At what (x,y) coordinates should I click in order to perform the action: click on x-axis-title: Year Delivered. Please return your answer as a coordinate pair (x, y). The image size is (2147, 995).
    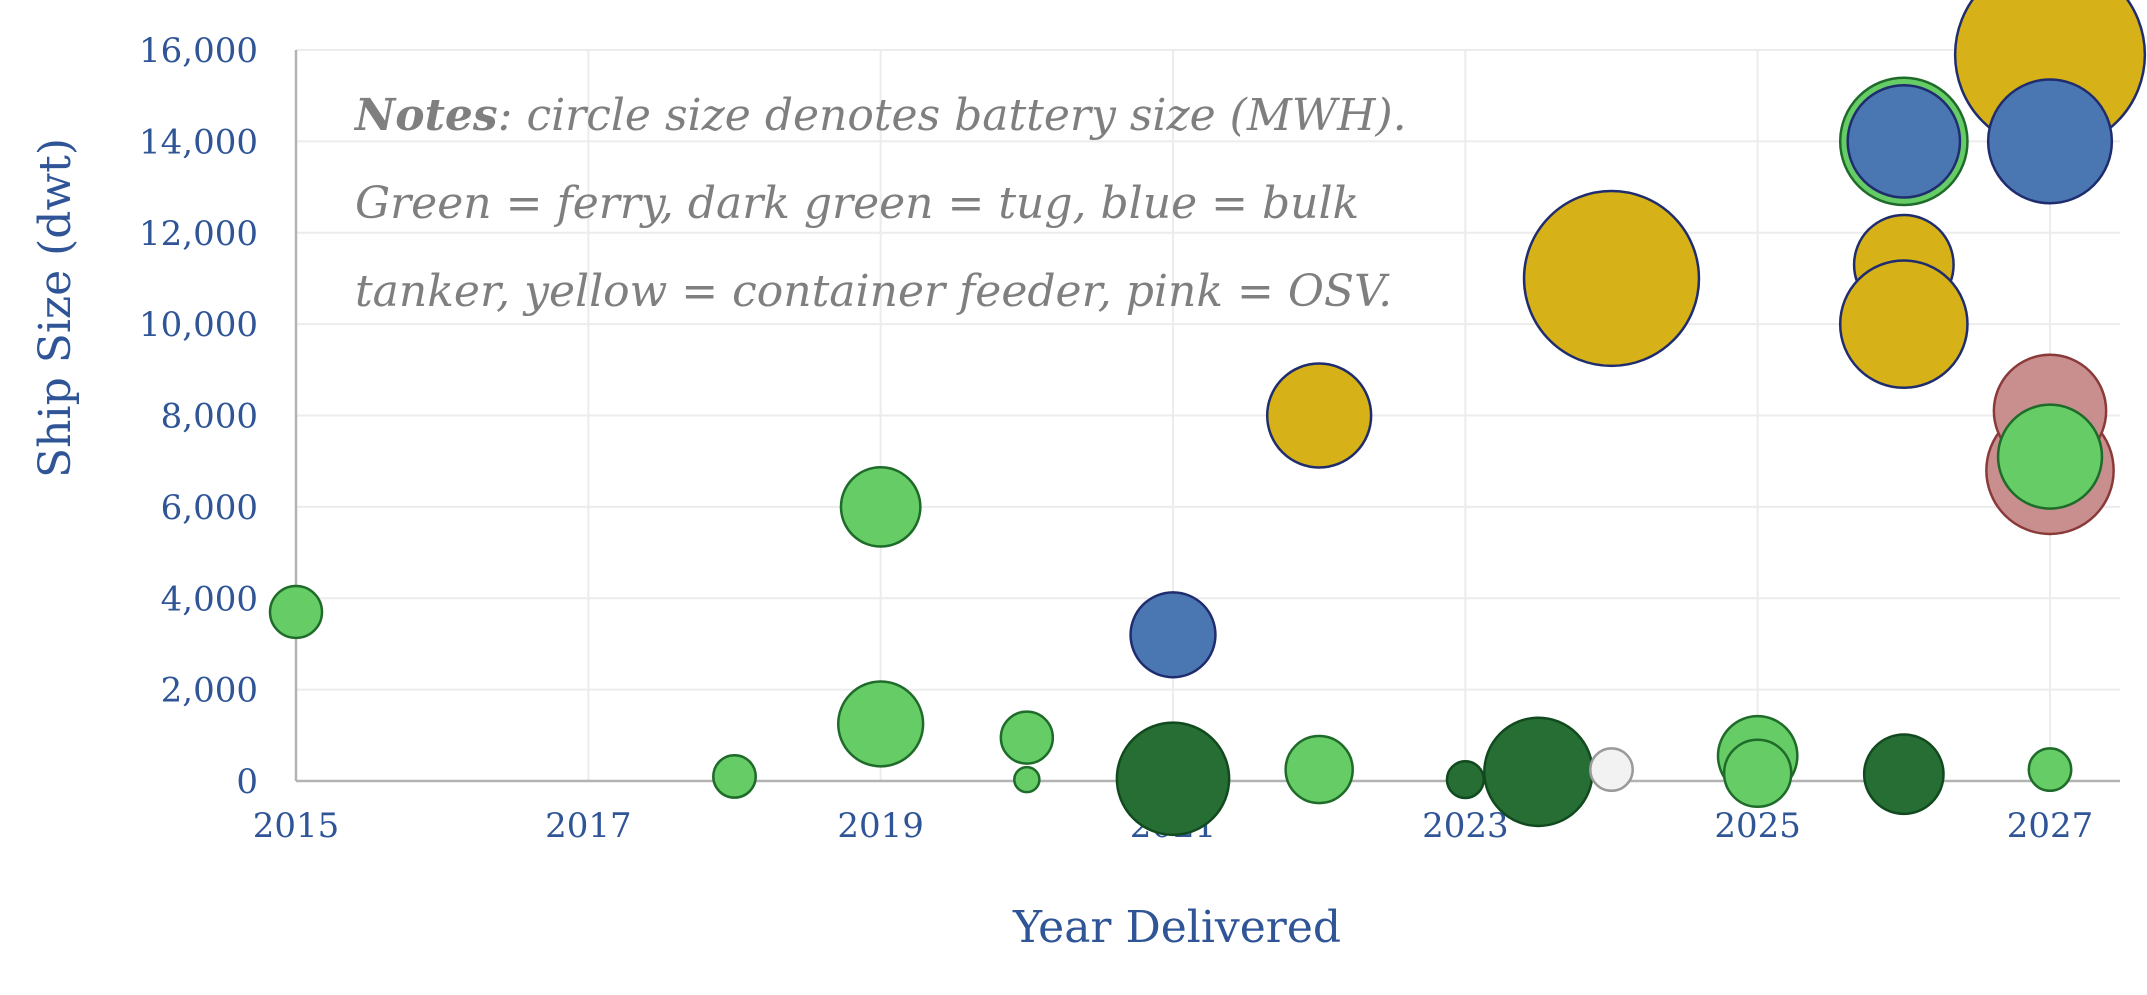
    Looking at the image, I should click on (1176, 927).